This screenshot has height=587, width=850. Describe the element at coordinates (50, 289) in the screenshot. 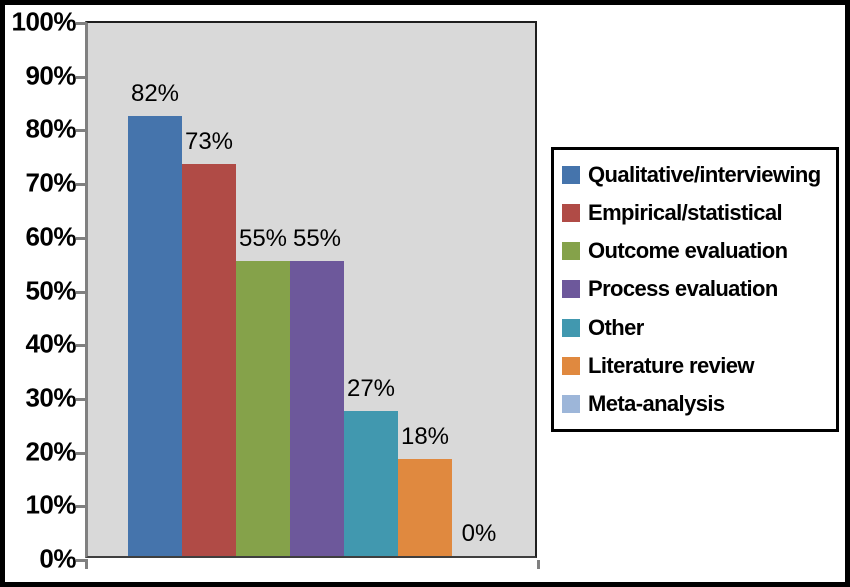

I see `y-axis-tick-label: 50%` at that location.